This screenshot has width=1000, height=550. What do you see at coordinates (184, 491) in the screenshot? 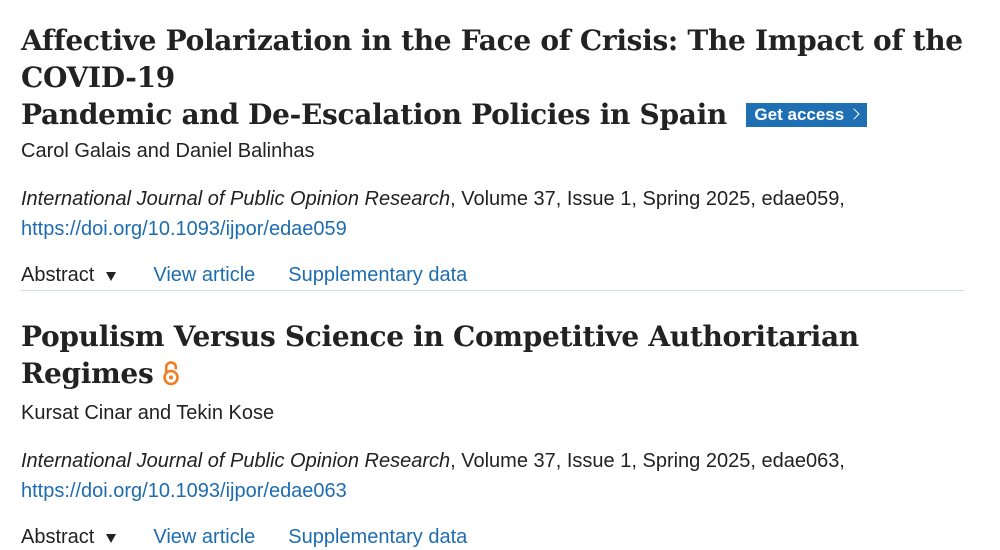
I see `doi-link: https://doi.org/10.1093/ijpor/edae063` at bounding box center [184, 491].